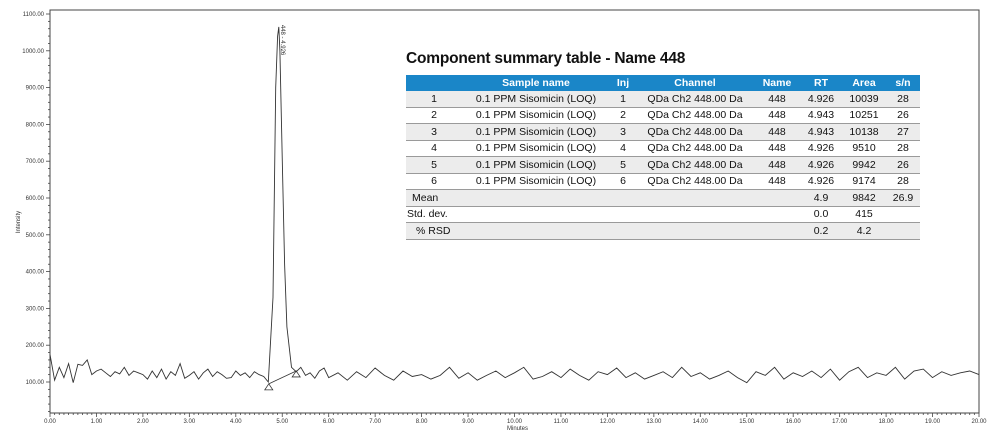 This screenshot has height=442, width=1000. What do you see at coordinates (623, 99) in the screenshot?
I see `cell-inj: 1` at bounding box center [623, 99].